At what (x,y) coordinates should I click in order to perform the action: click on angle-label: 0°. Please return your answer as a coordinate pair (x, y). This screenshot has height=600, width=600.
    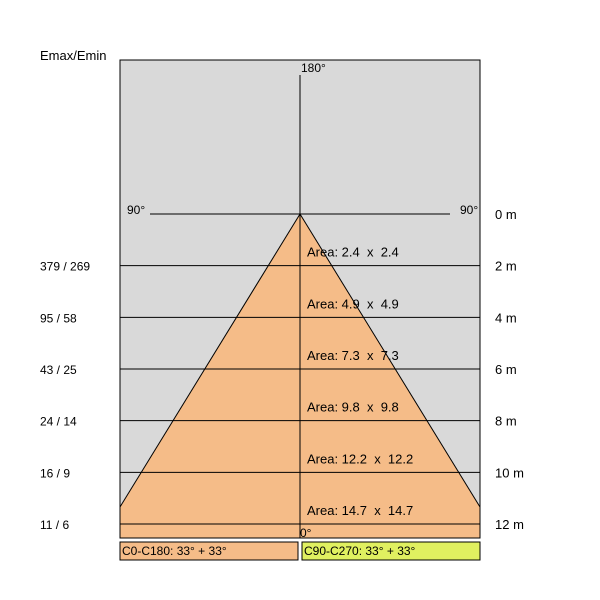
    Looking at the image, I should click on (306, 533).